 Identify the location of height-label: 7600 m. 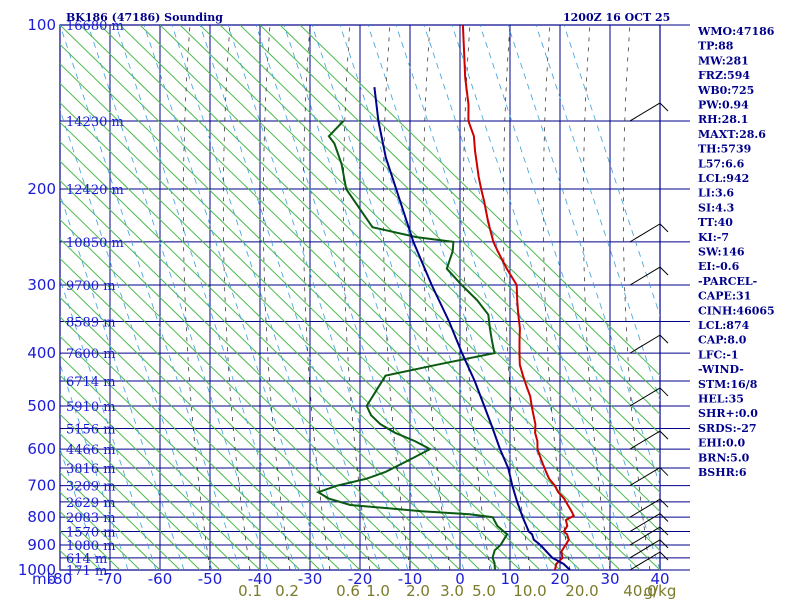
(91, 354).